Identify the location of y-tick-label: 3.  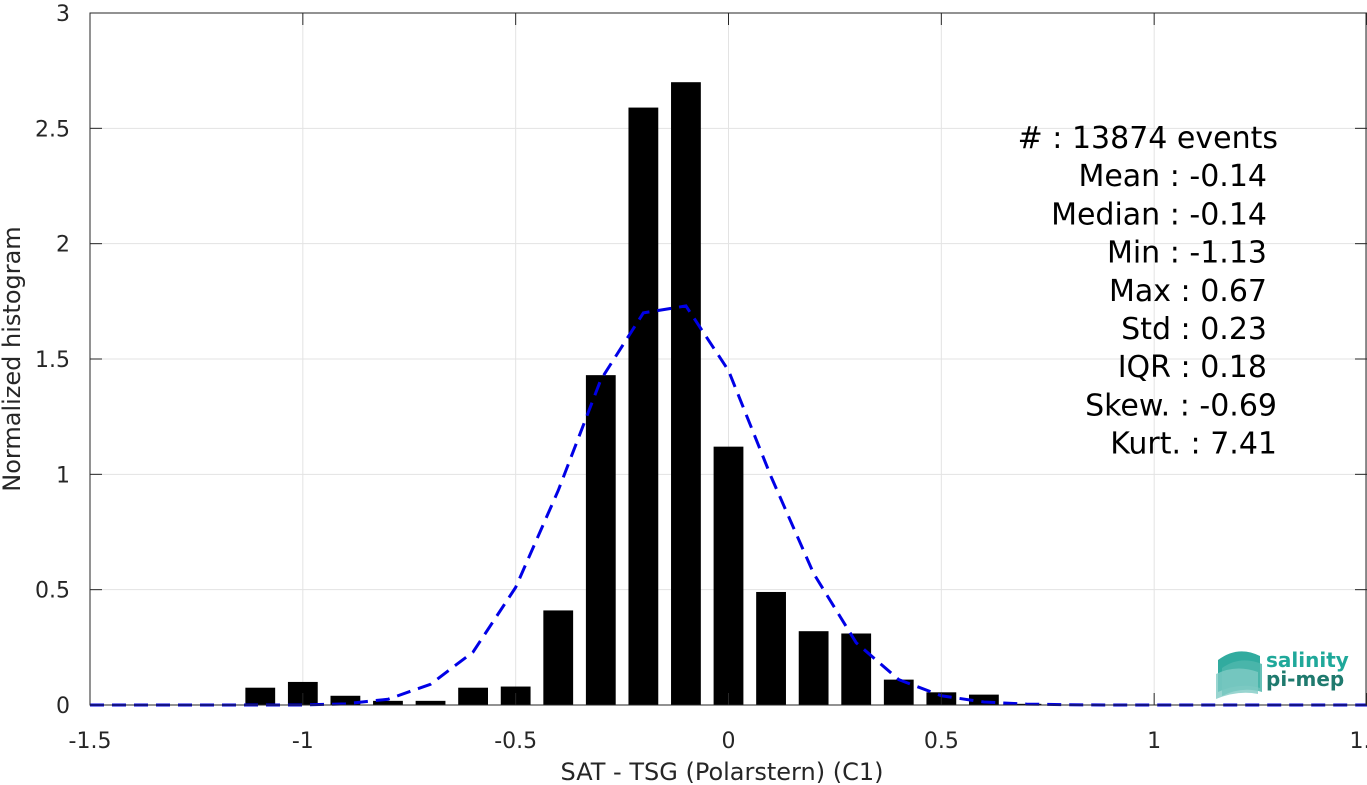
(63, 14).